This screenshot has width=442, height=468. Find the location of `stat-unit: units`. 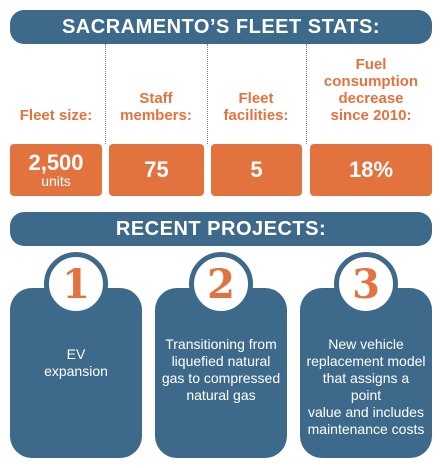

stat-unit: units is located at coordinates (56, 180).